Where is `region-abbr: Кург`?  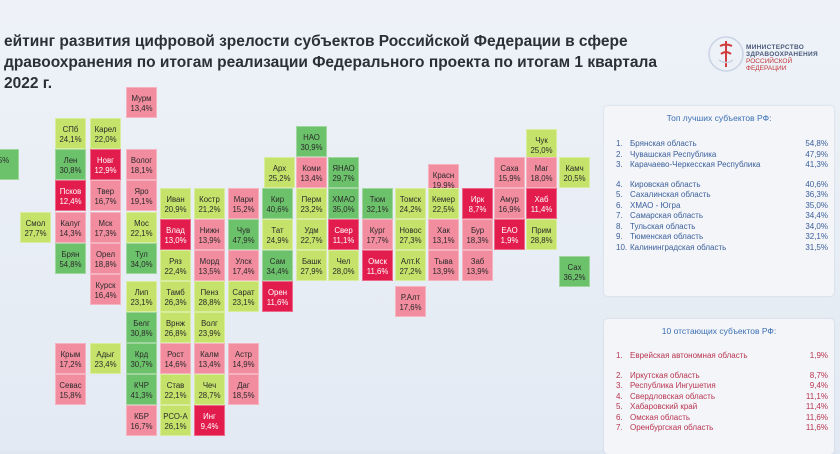
region-abbr: Кург is located at coordinates (377, 230).